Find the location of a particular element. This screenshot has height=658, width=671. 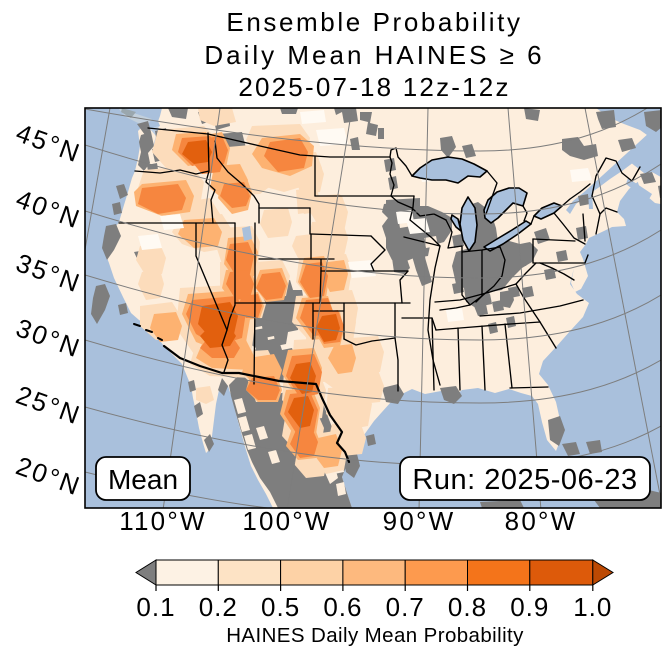

svg-text: 100°W is located at coordinates (286, 521).